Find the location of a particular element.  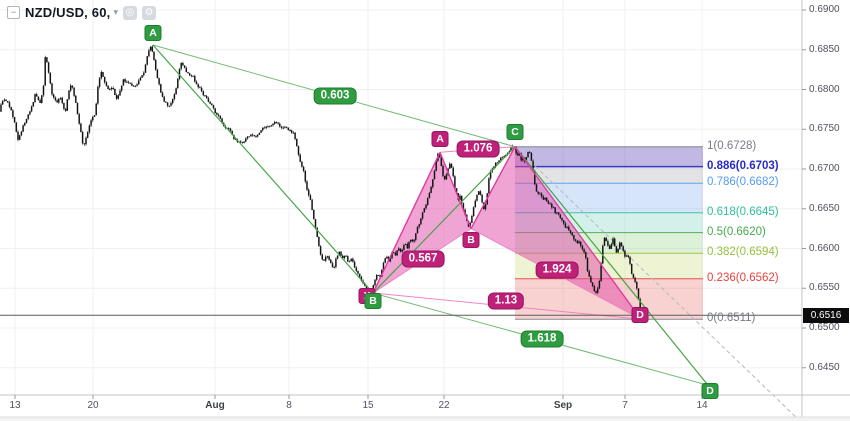

ratio-label: 1.13 is located at coordinates (506, 301).